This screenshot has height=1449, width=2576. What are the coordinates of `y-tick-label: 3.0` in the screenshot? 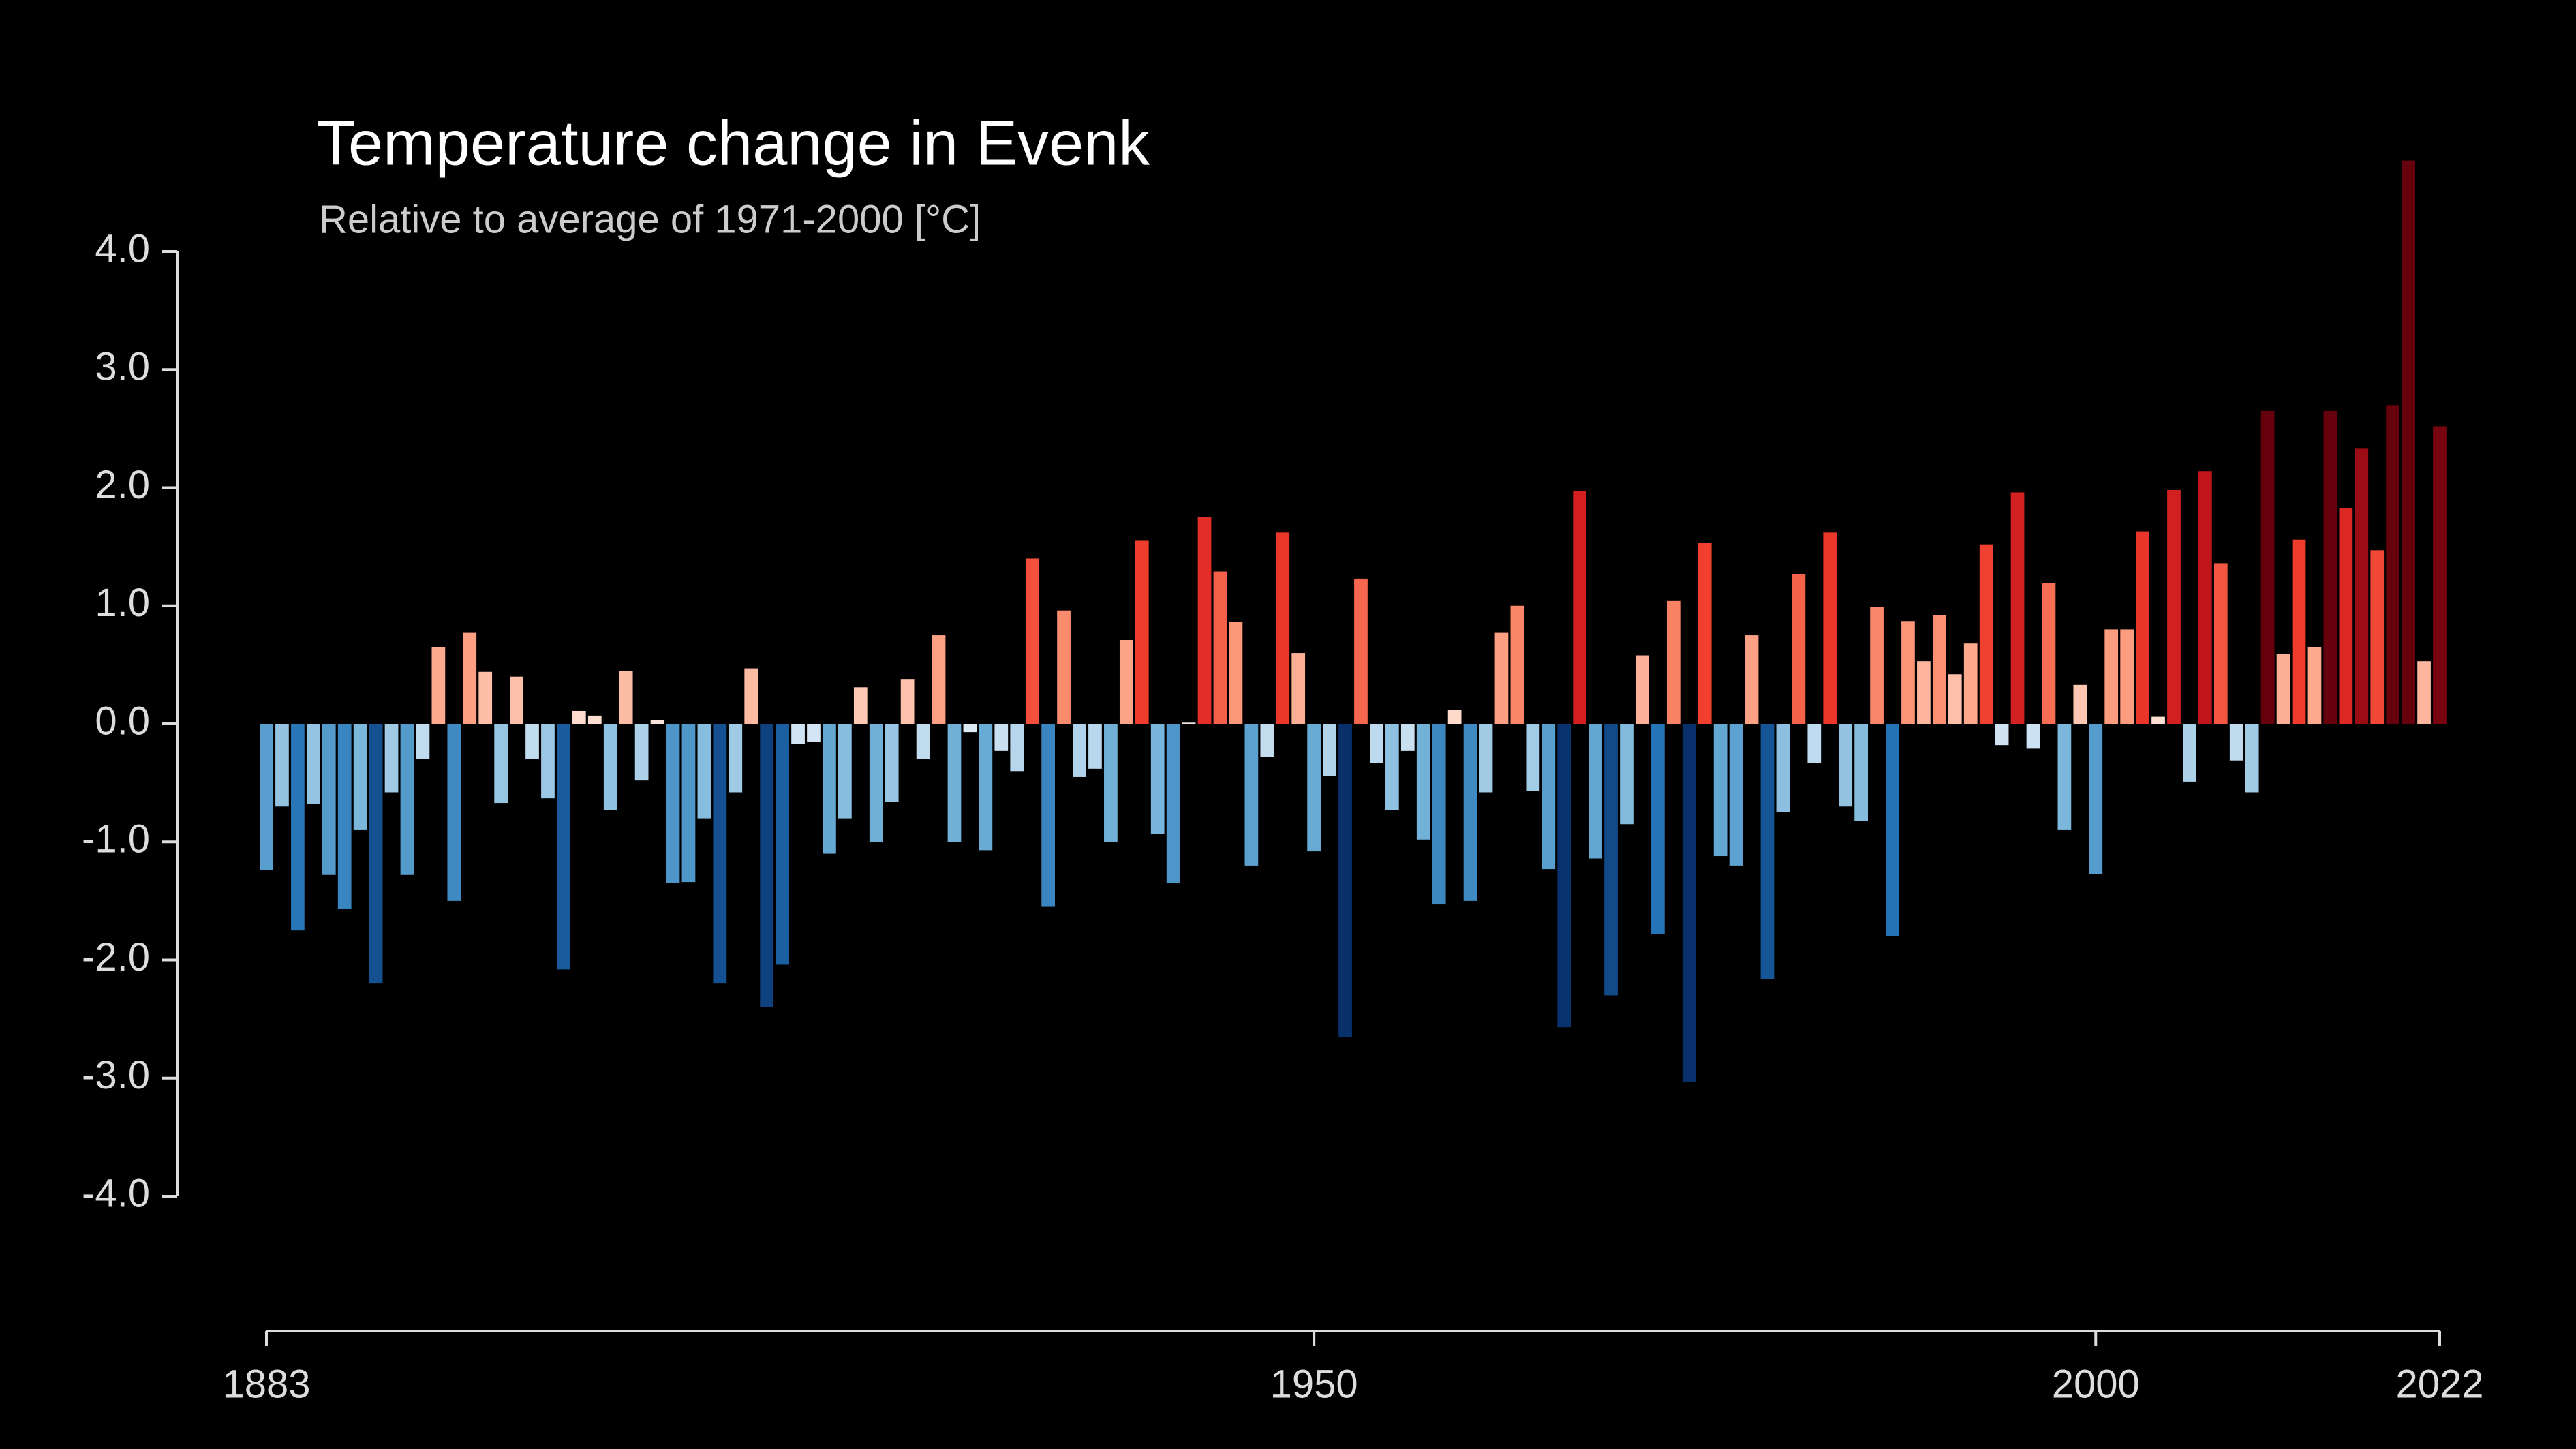 It's located at (123, 367).